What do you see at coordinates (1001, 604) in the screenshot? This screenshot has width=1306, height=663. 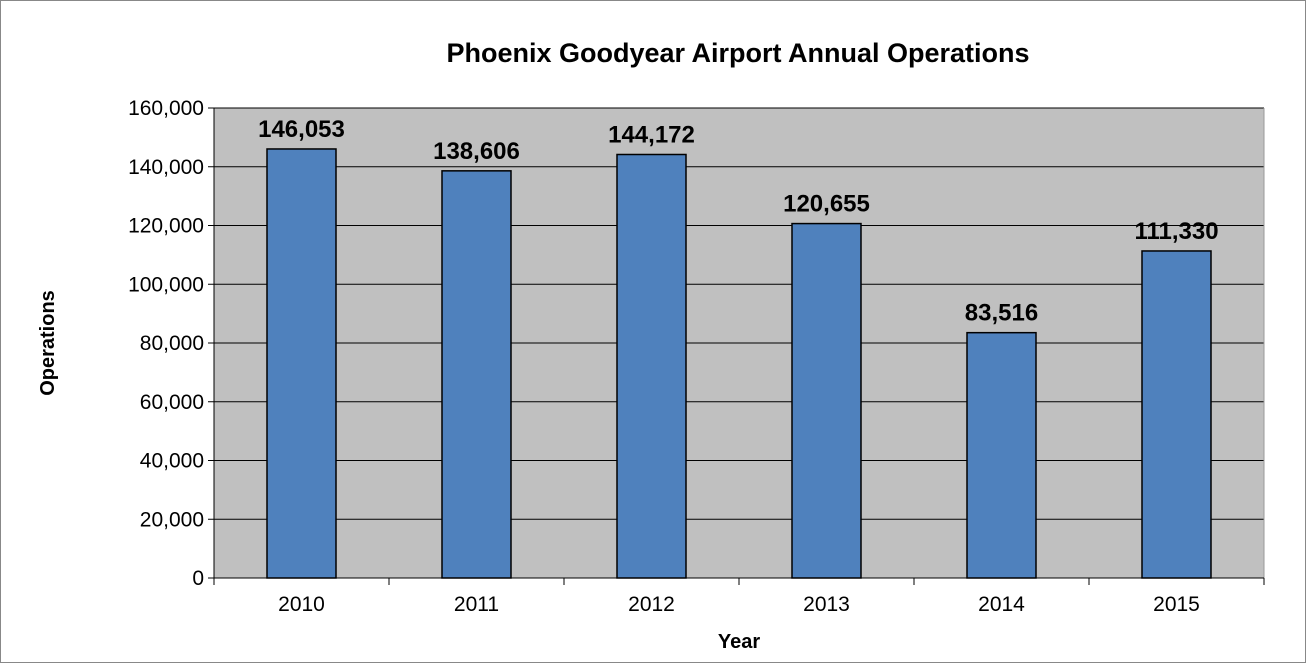 I see `x-tick-label: 2014` at bounding box center [1001, 604].